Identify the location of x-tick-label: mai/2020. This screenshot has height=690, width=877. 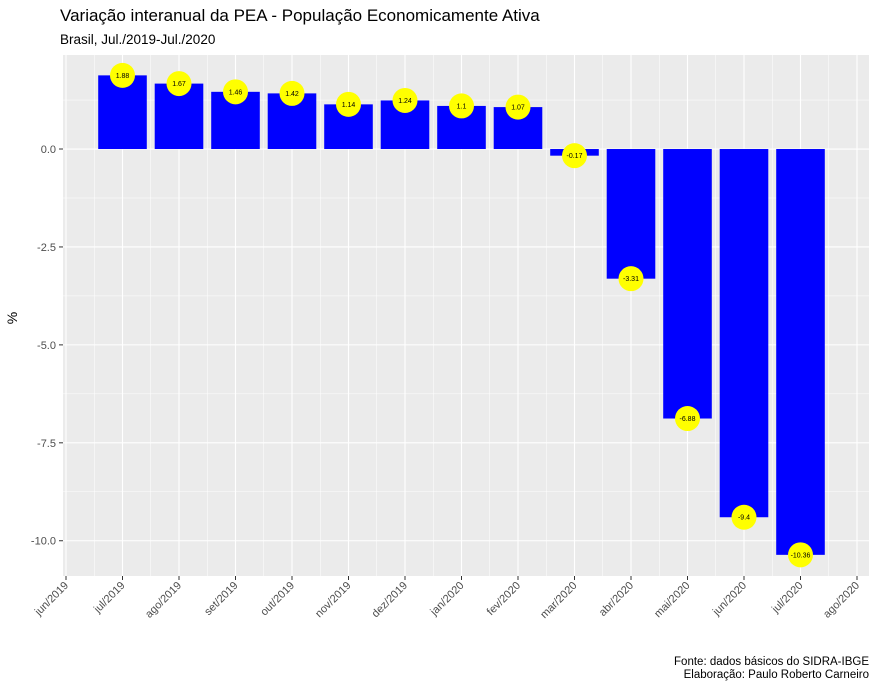
(672, 600).